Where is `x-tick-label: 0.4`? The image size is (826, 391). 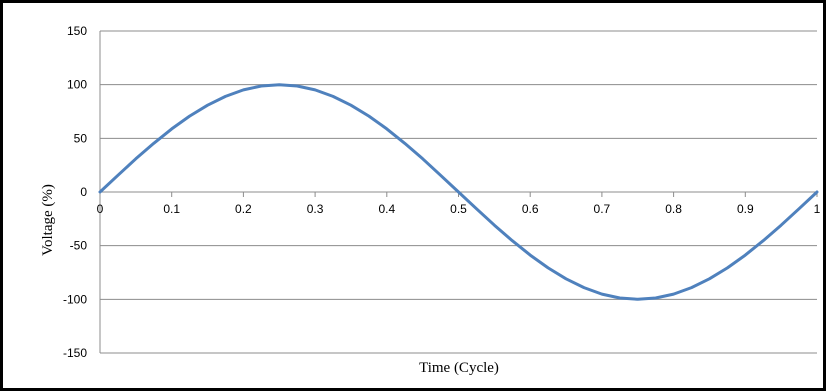
x-tick-label: 0.4 is located at coordinates (386, 209).